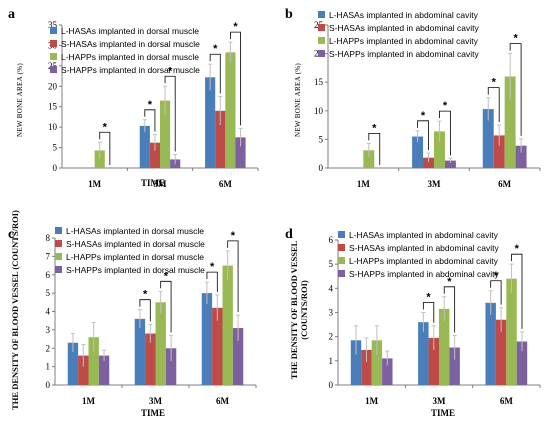 The width and height of the screenshot is (550, 427). Describe the element at coordinates (53, 25) in the screenshot. I see `y-tick-label: 35` at that location.